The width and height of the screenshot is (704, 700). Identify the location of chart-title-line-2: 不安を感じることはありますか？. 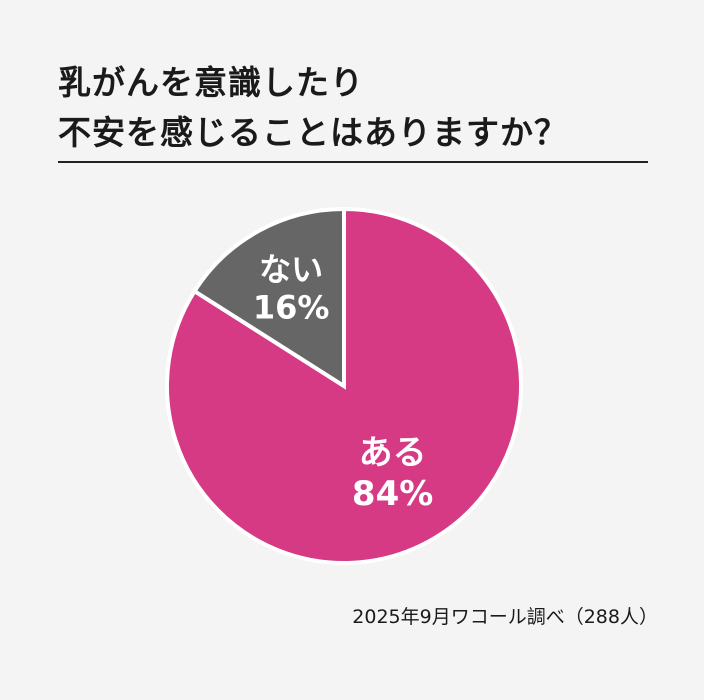
(313, 132).